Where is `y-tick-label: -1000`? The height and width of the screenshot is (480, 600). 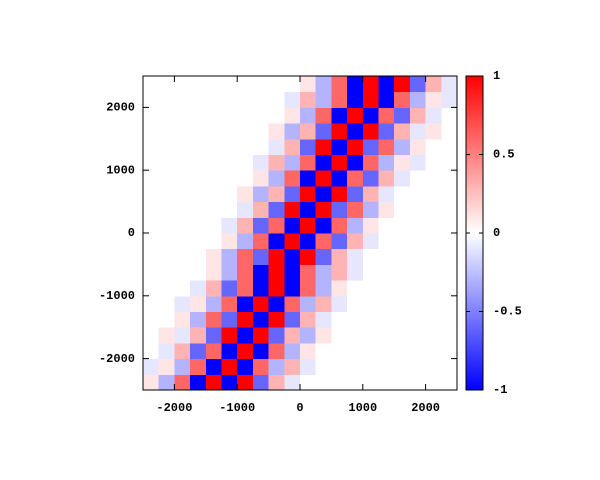
y-tick-label: -1000 is located at coordinates (117, 296).